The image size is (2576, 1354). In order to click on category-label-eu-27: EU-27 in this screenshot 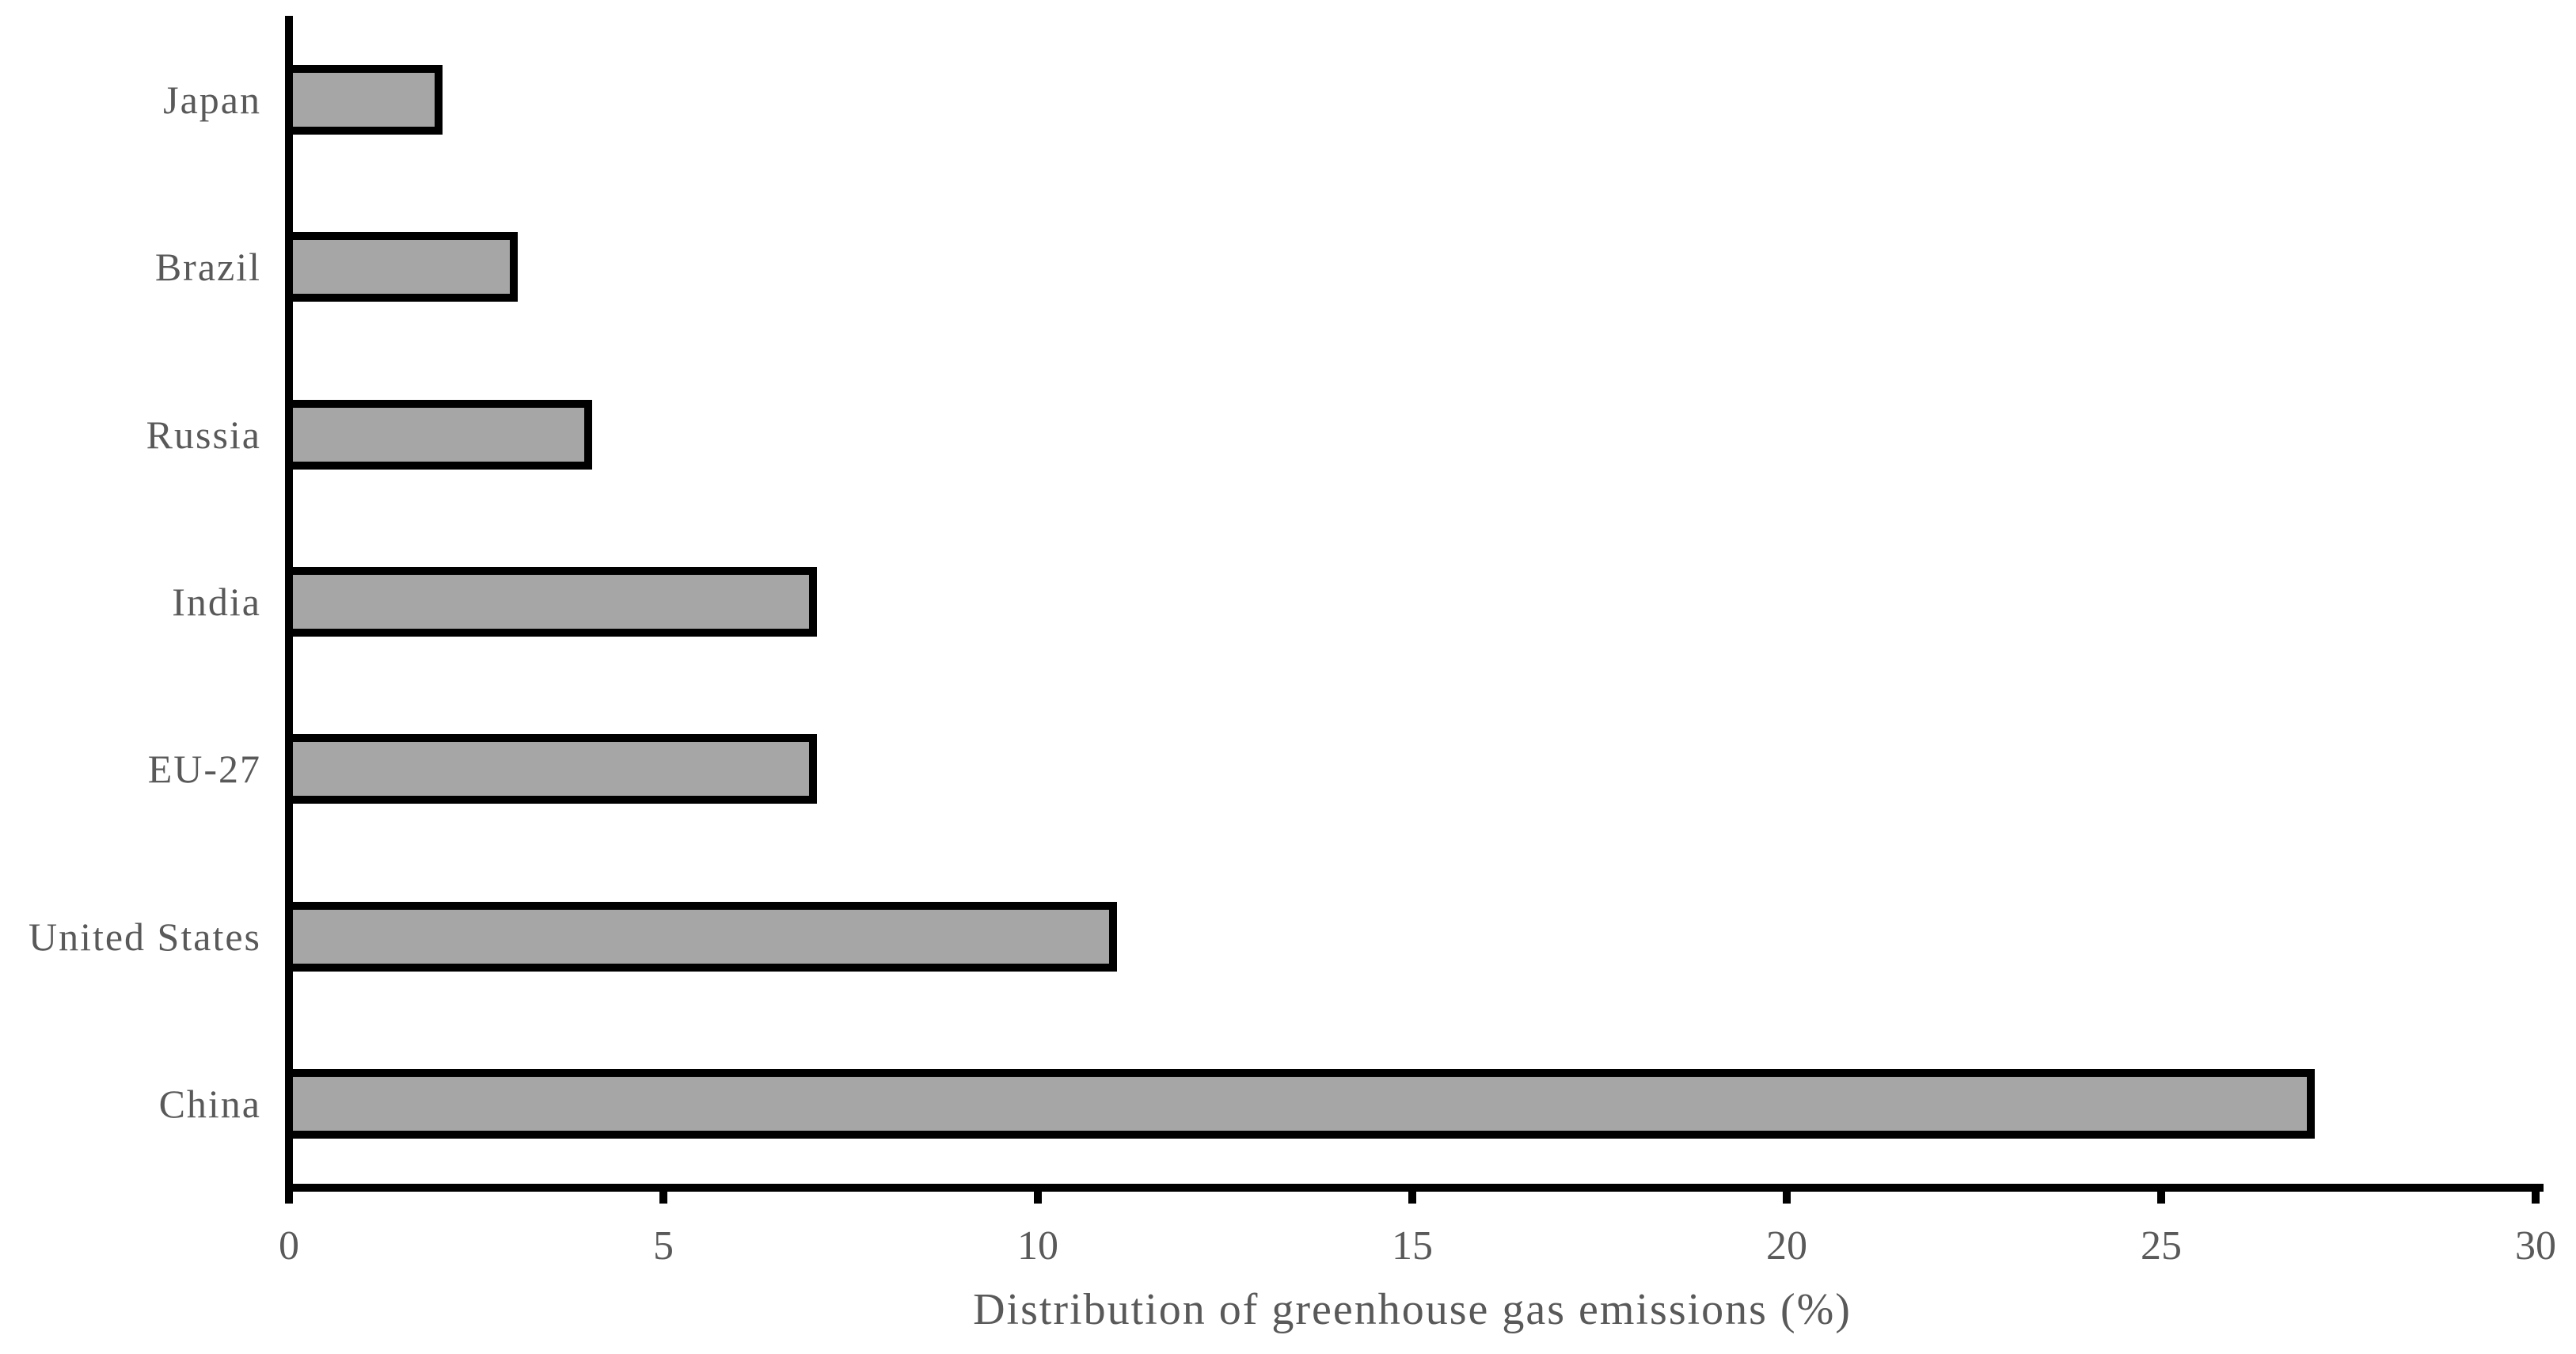, I will do `click(204, 769)`.